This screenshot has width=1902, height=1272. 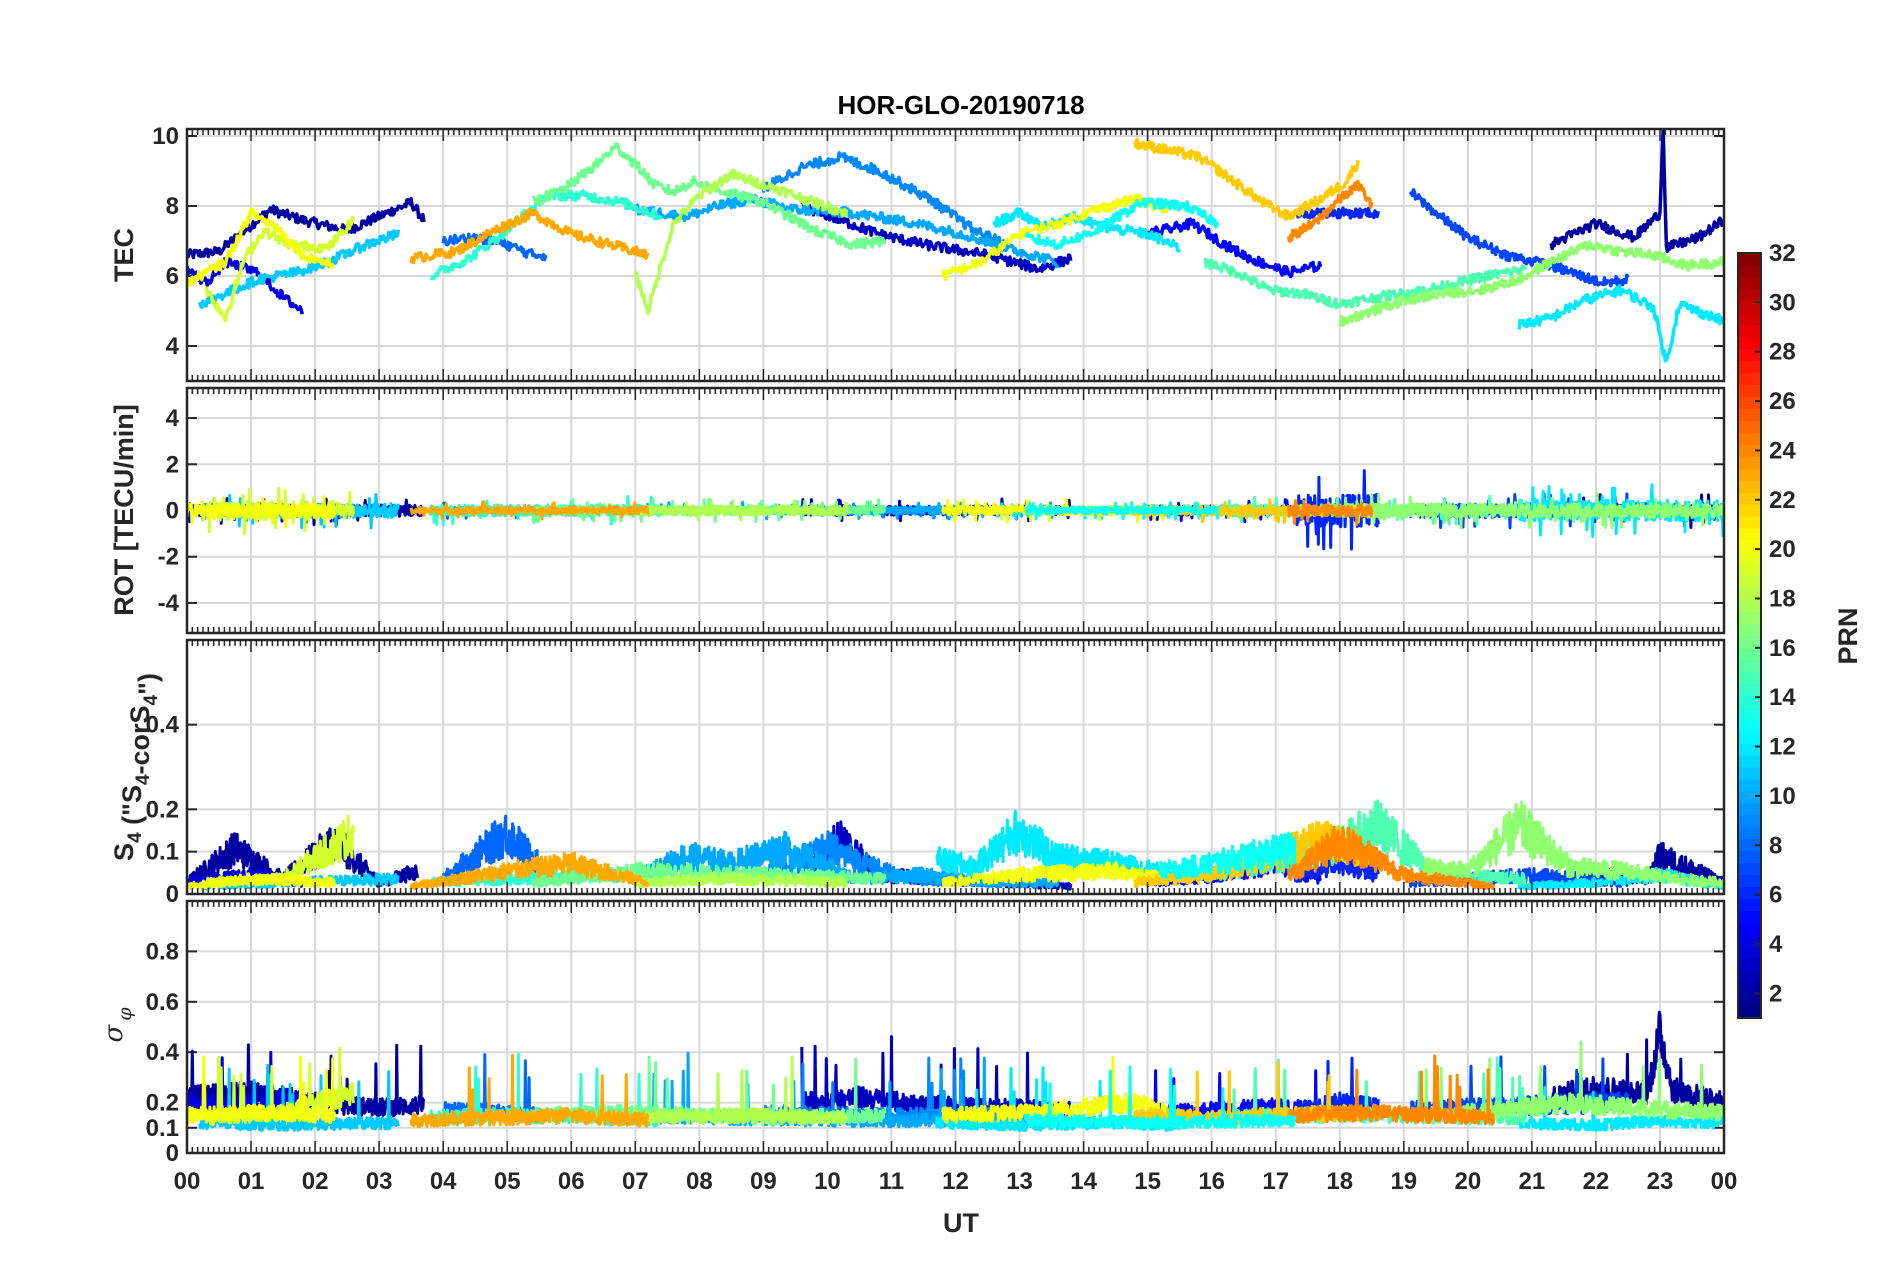 What do you see at coordinates (1782, 598) in the screenshot?
I see `colorbar-tick-label: 18` at bounding box center [1782, 598].